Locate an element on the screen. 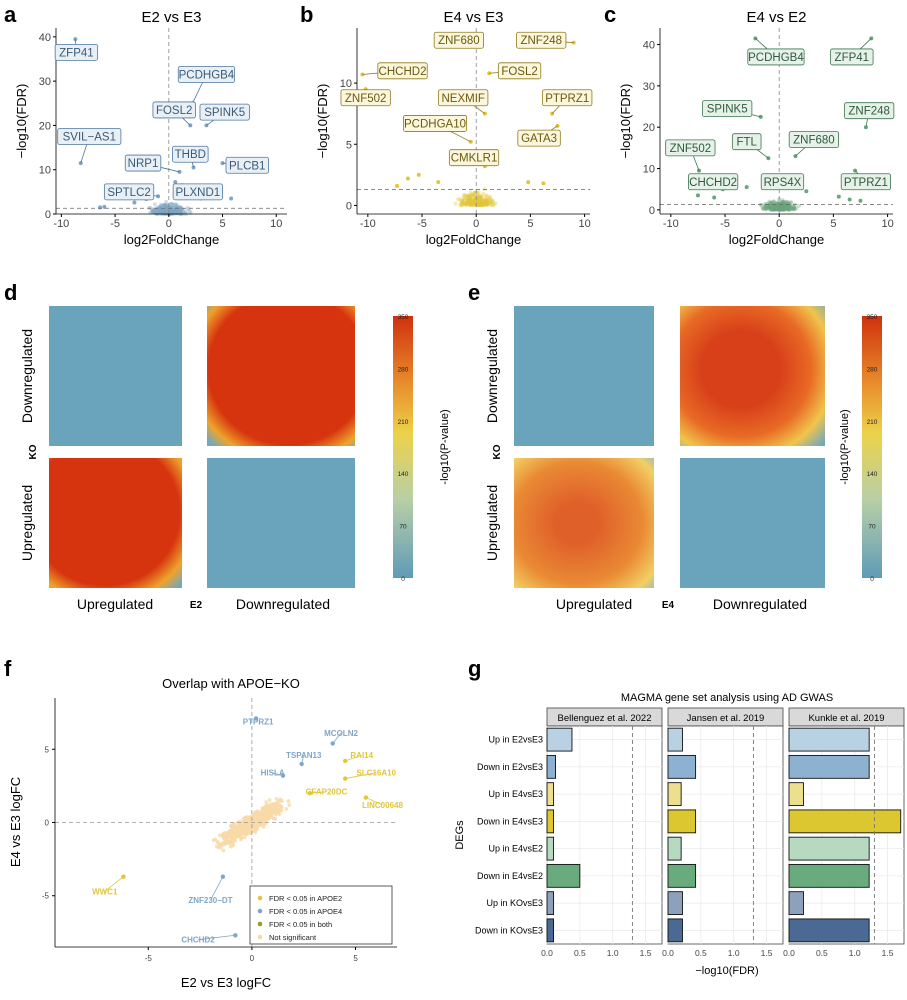 The height and width of the screenshot is (1000, 907). volcano-c-y-label: −log10(FDR) is located at coordinates (625, 121).